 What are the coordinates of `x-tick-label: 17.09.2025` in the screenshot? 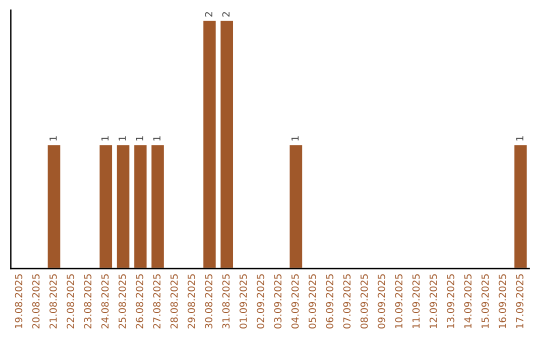 It's located at (520, 301).